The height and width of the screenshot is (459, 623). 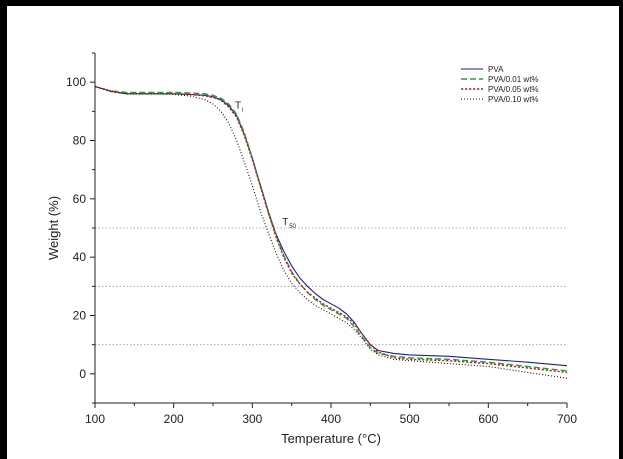 What do you see at coordinates (80, 316) in the screenshot?
I see `y-tick-label: 20` at bounding box center [80, 316].